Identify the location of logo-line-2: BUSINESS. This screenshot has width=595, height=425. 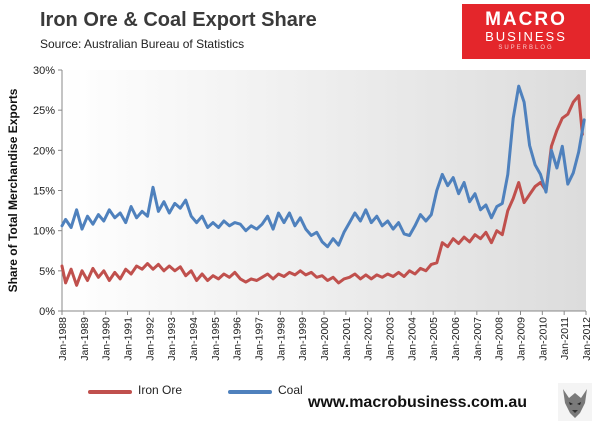
(526, 36).